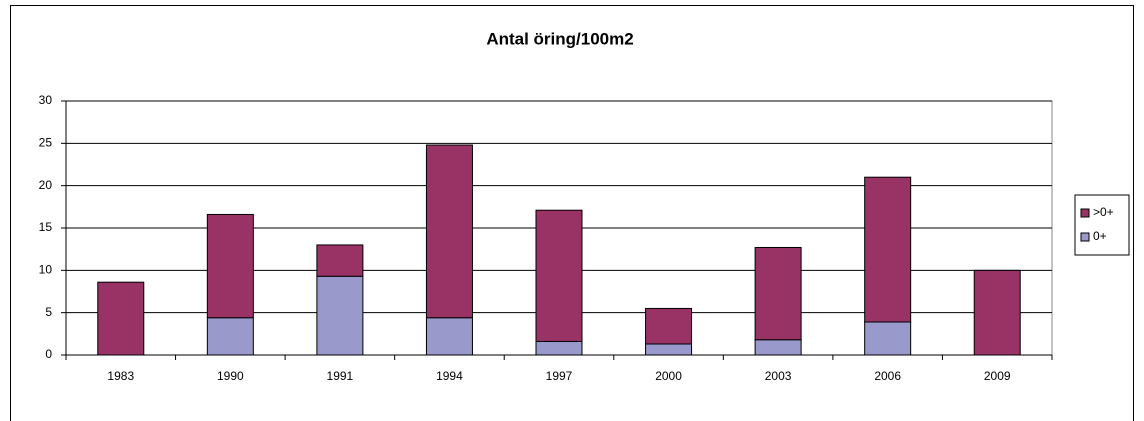  What do you see at coordinates (449, 376) in the screenshot?
I see `x-tick-label: 1994` at bounding box center [449, 376].